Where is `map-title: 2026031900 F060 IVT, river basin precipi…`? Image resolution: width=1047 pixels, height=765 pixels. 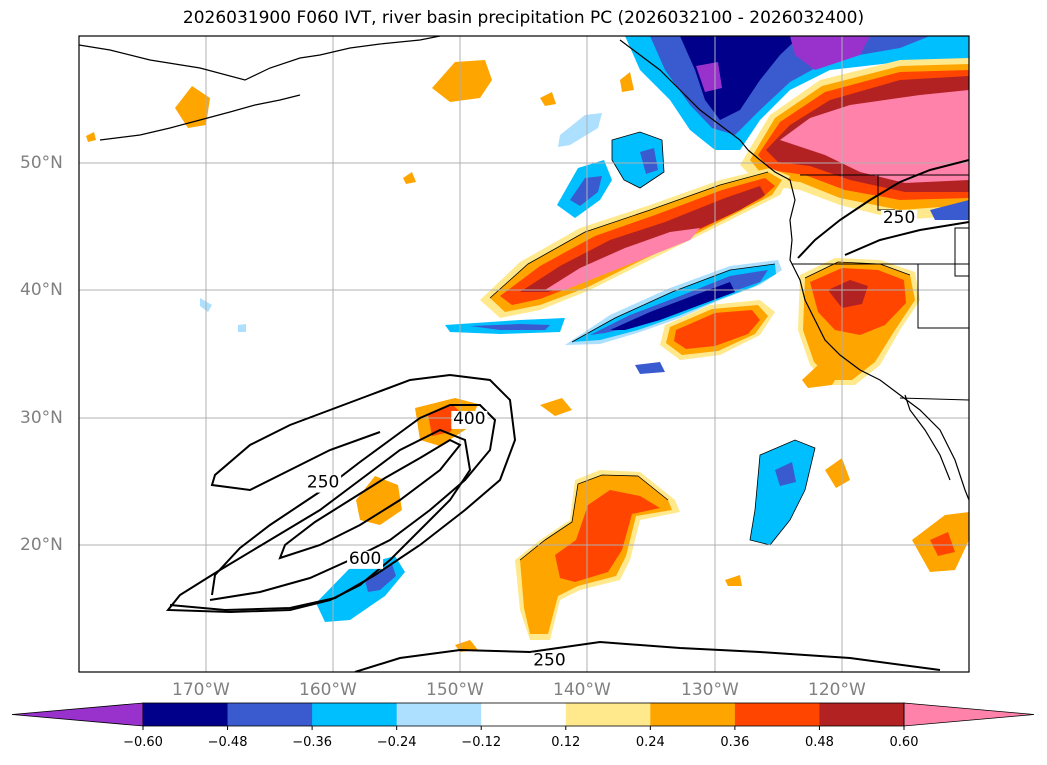 map-title: 2026031900 F060 IVT, river basin precipi… is located at coordinates (523, 18).